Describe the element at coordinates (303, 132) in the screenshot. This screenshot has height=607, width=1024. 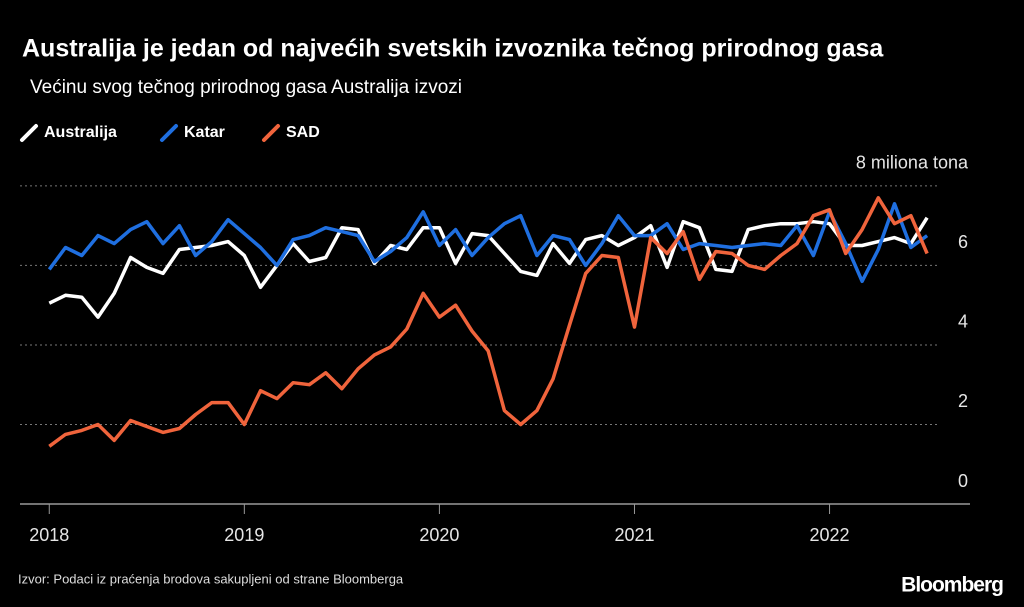
I see `legend-label: SAD` at that location.